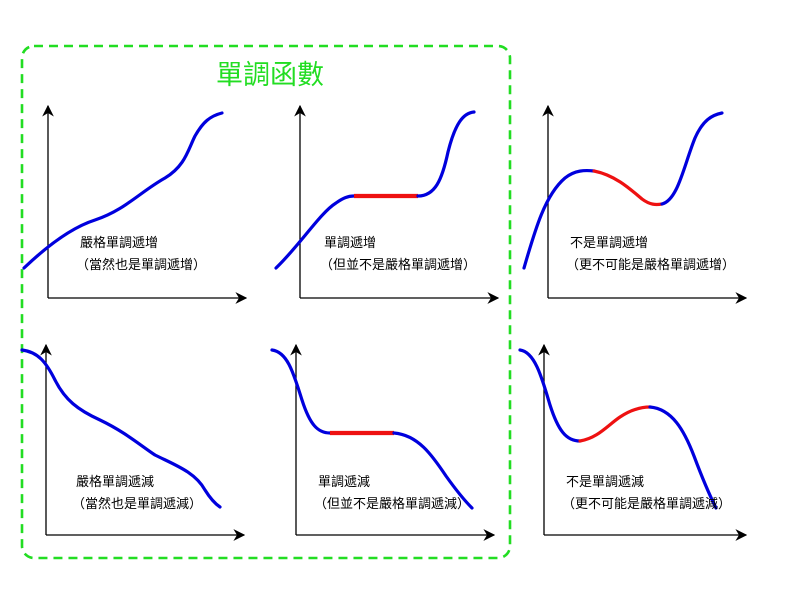  I want to click on panel-caption-line1: 不是單調遞減, so click(605, 482).